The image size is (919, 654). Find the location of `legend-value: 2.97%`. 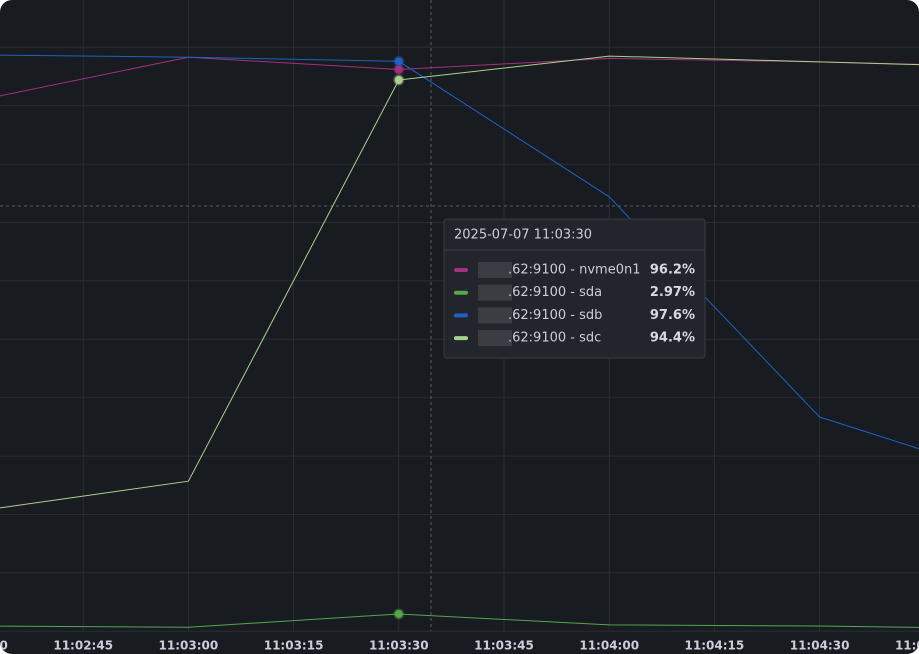

legend-value: 2.97% is located at coordinates (672, 292).